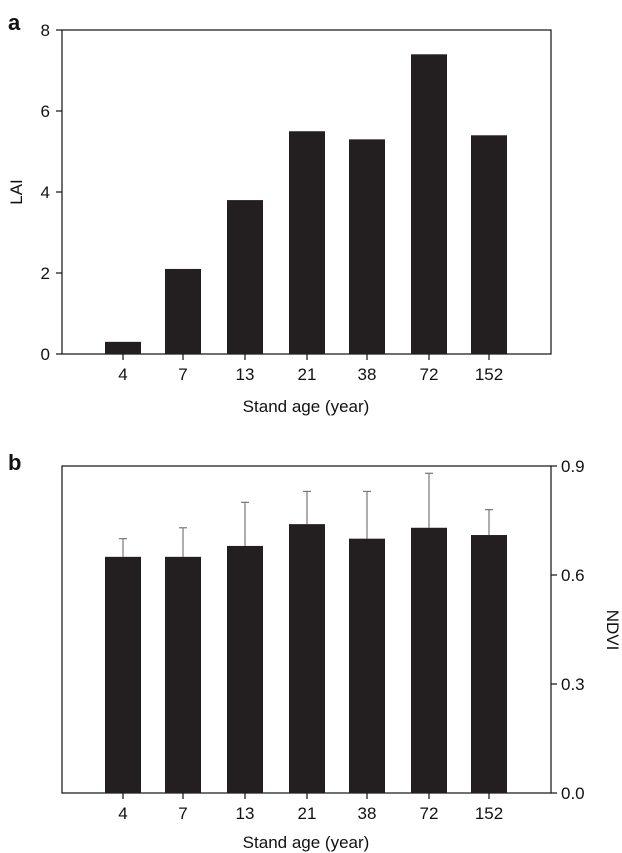 The width and height of the screenshot is (622, 853). Describe the element at coordinates (306, 842) in the screenshot. I see `panel-b-x-axis-title: Stand age (year)` at that location.